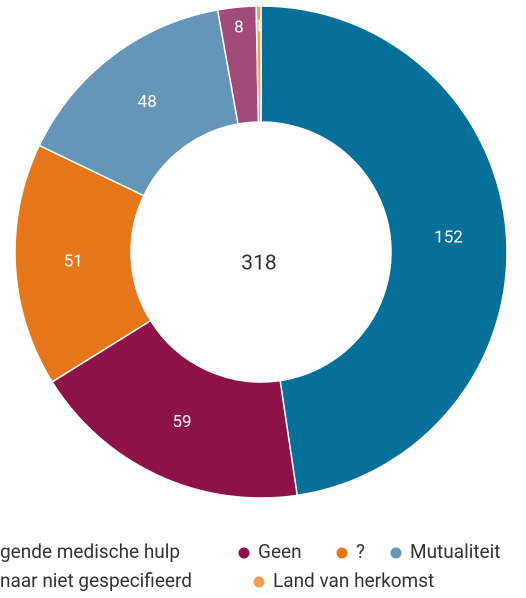 This screenshot has height=598, width=526. Describe the element at coordinates (280, 551) in the screenshot. I see `legend-label: Geen` at that location.